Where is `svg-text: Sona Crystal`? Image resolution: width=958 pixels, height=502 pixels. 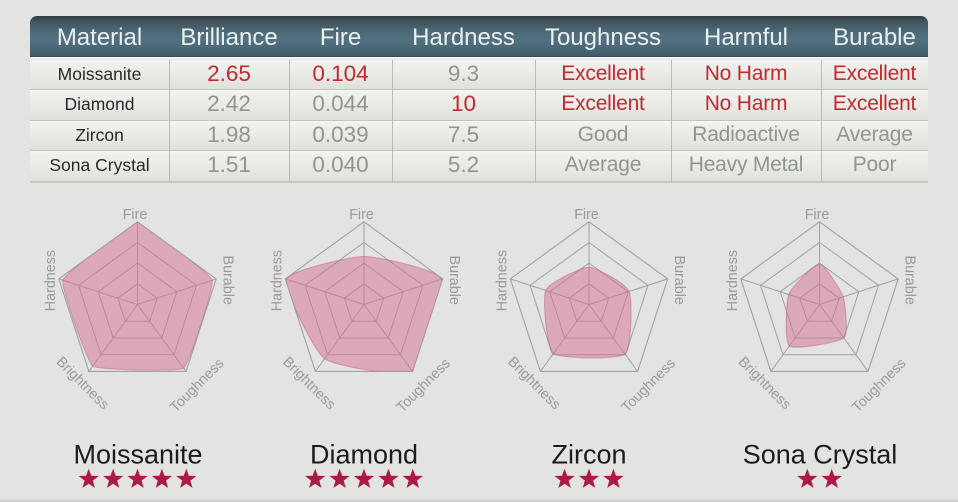
svg-text: Sona Crystal is located at coordinates (820, 455).